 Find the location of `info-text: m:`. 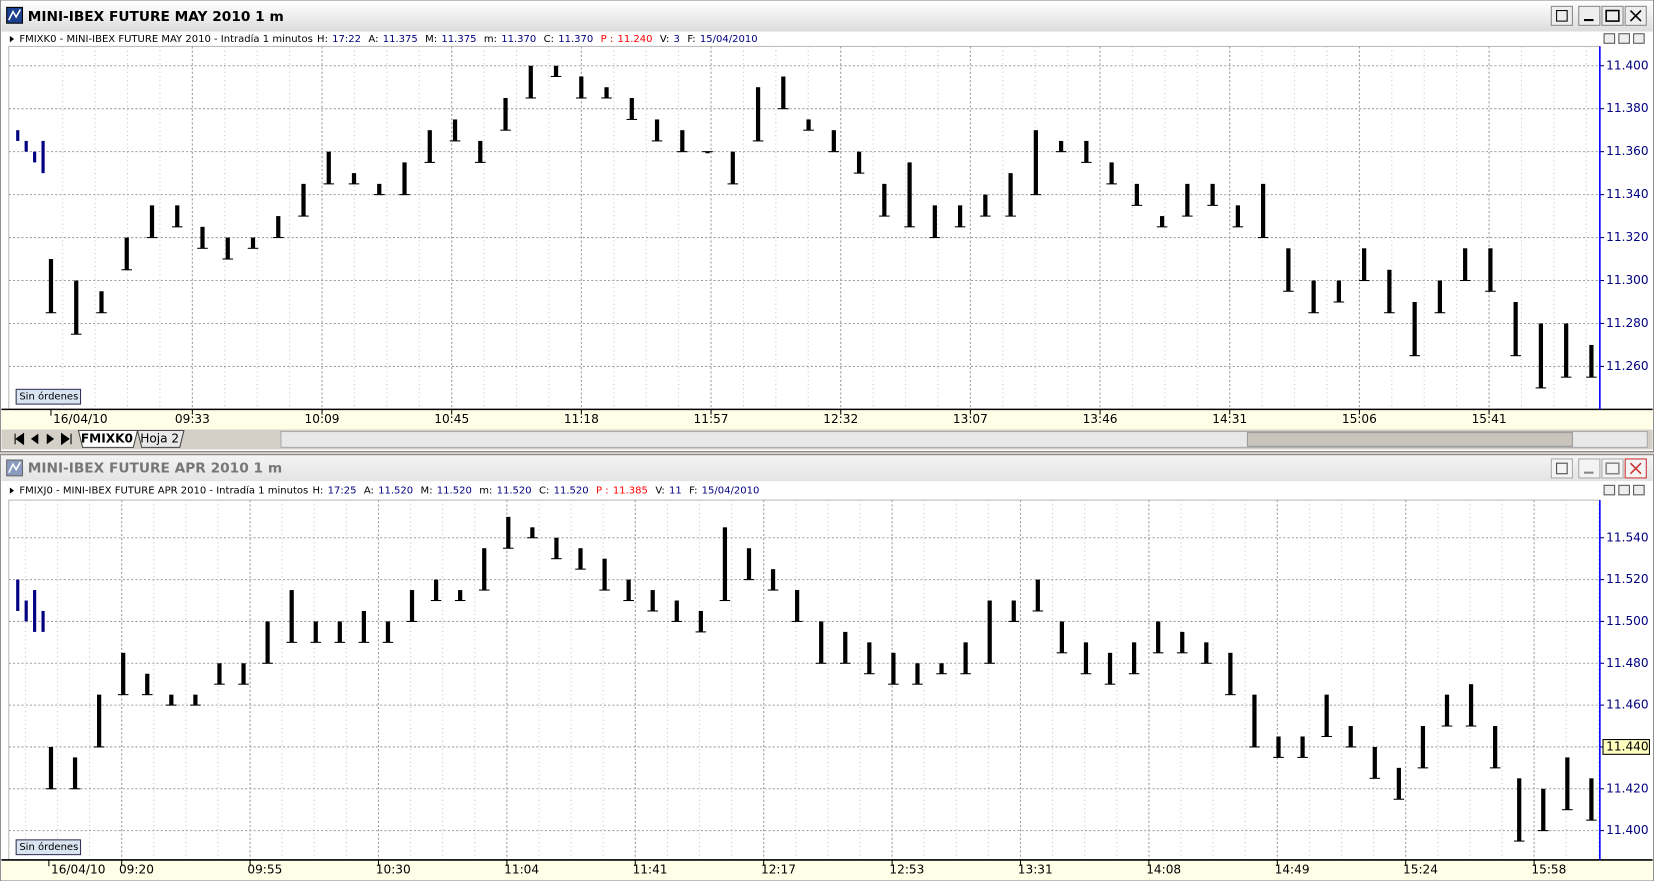

info-text: m: is located at coordinates (490, 39).